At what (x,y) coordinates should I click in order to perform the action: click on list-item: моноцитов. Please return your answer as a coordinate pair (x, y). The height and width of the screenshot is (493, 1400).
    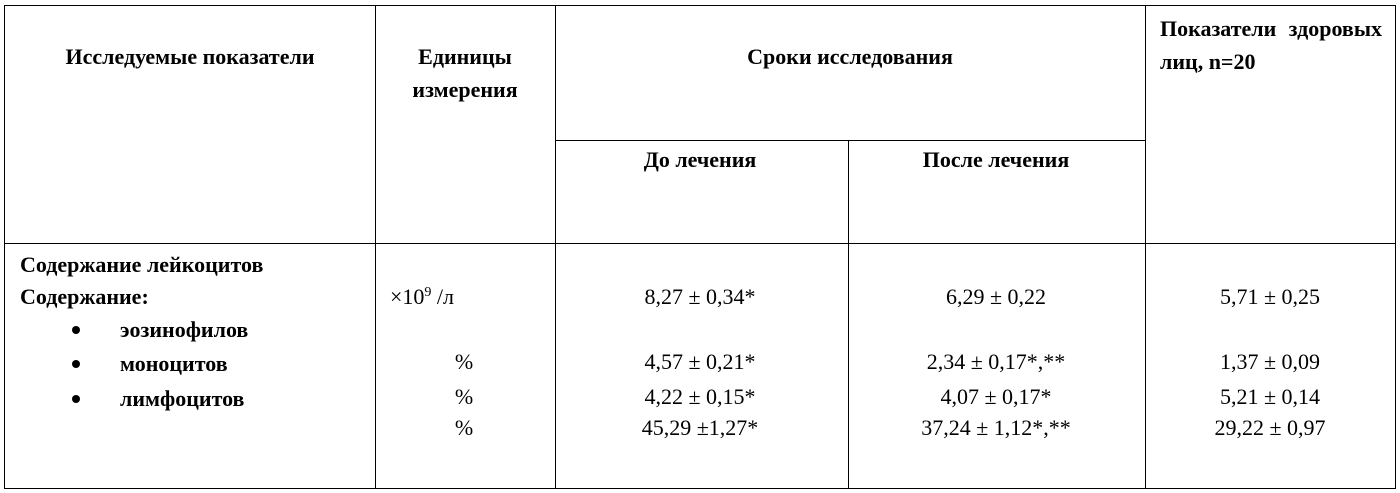
    Looking at the image, I should click on (174, 363).